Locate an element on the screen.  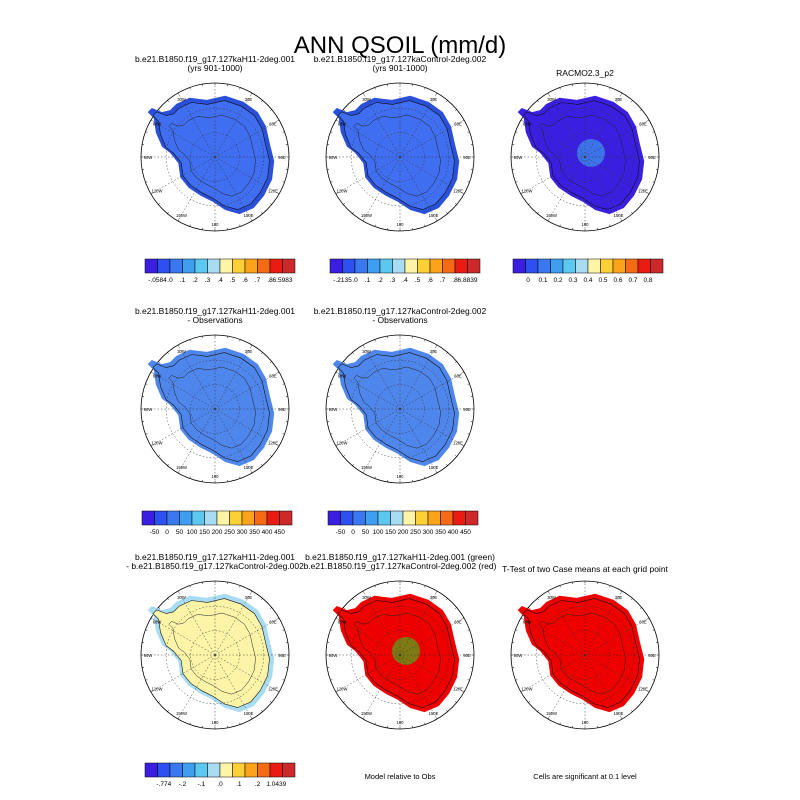
colorbar-tick-label: 200 is located at coordinates (217, 532).